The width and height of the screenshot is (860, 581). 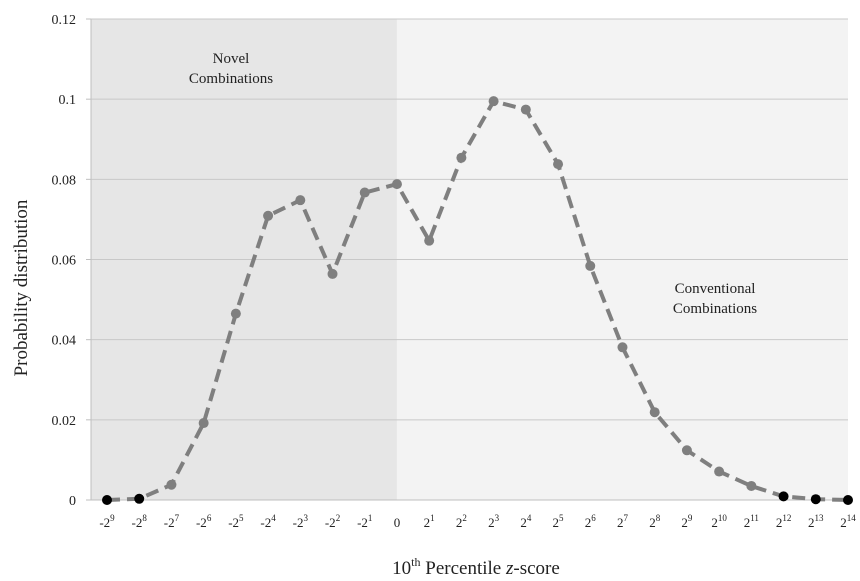 I want to click on x-tick-label: 21, so click(x=429, y=521).